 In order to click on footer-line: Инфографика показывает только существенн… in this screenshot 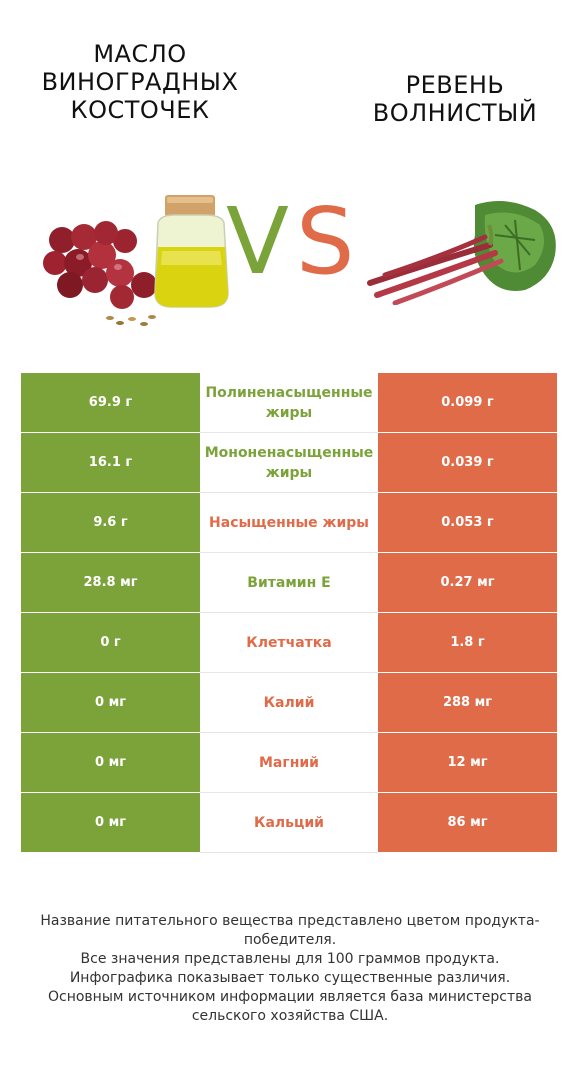, I will do `click(290, 978)`.